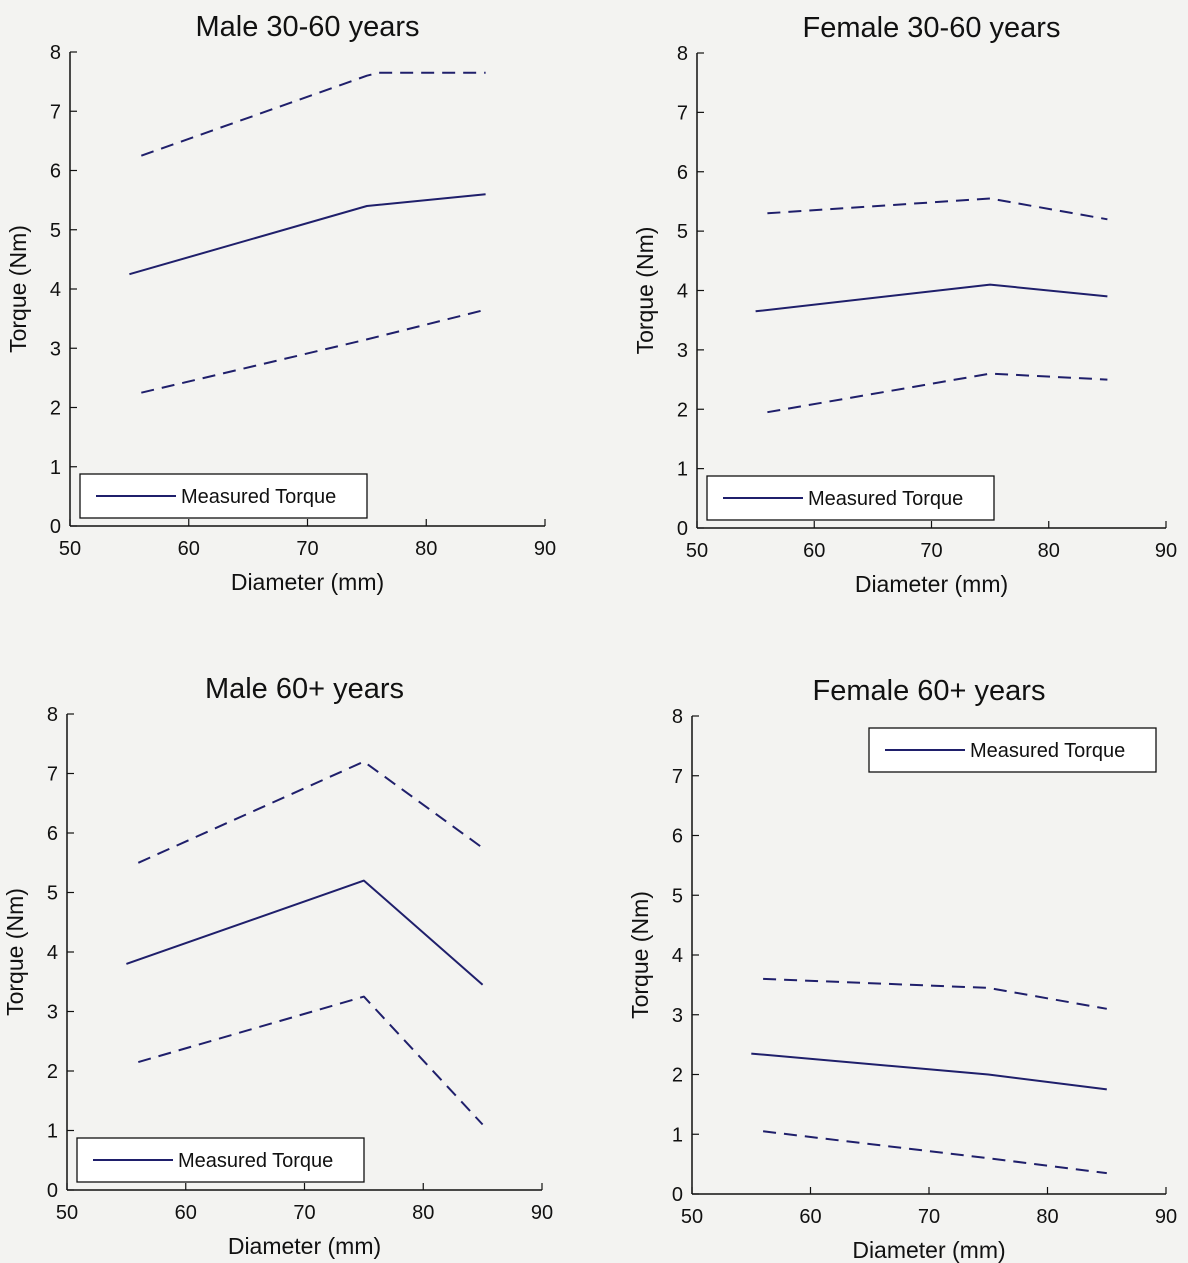 Image resolution: width=1188 pixels, height=1263 pixels. I want to click on chart-title: Female 60+ years, so click(929, 691).